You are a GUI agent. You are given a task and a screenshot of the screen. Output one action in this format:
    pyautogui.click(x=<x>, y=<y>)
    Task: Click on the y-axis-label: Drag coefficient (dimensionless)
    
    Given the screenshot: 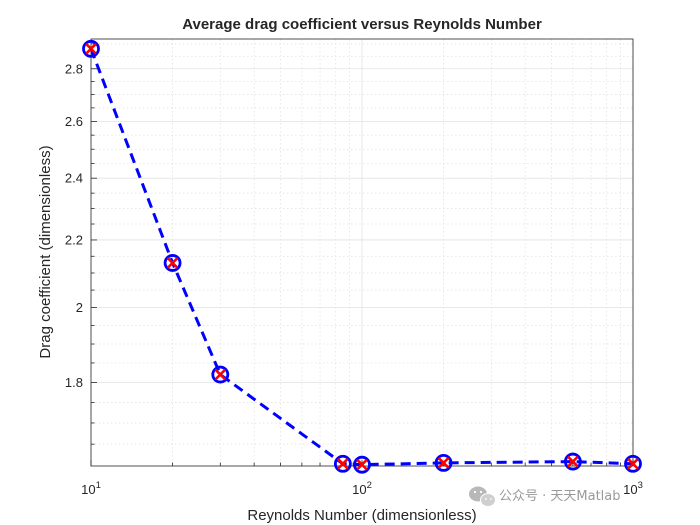 What is the action you would take?
    pyautogui.click(x=45, y=251)
    